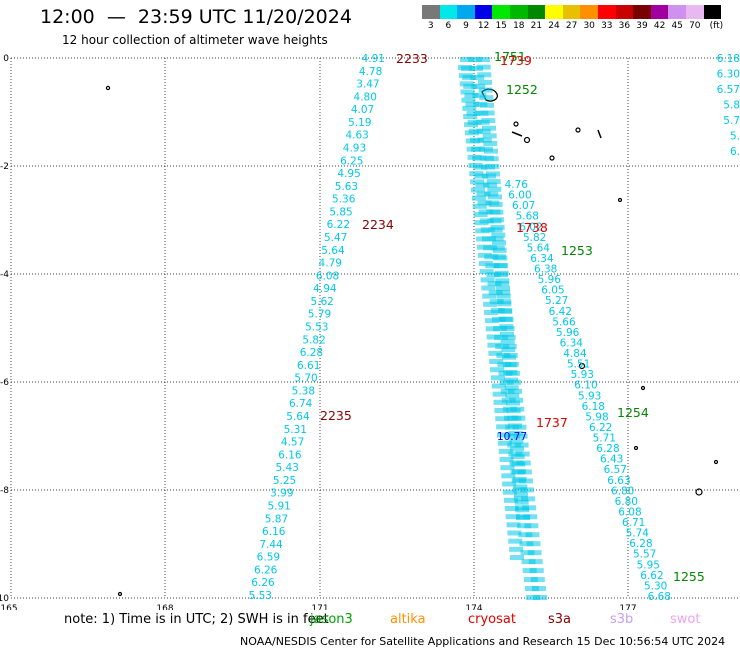 The width and height of the screenshot is (740, 650). Describe the element at coordinates (284, 481) in the screenshot. I see `track-a-value: 5.25` at that location.